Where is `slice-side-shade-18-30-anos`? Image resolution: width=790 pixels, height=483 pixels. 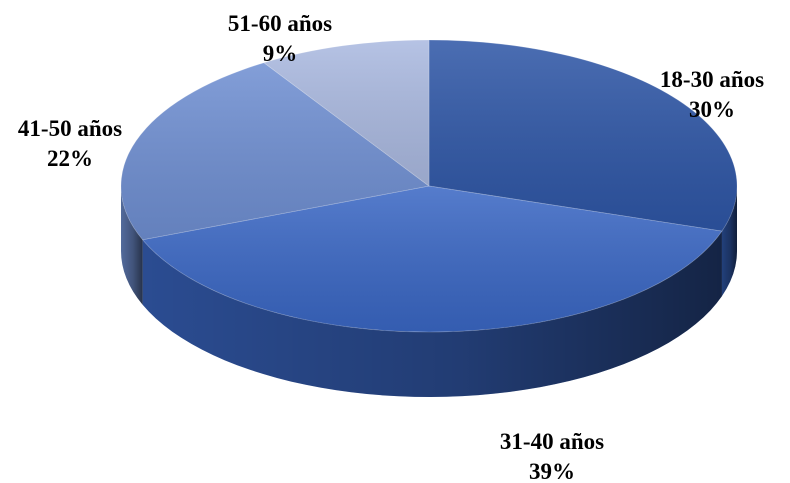
slice-side-shade-18-30-anos is located at coordinates (729, 241).